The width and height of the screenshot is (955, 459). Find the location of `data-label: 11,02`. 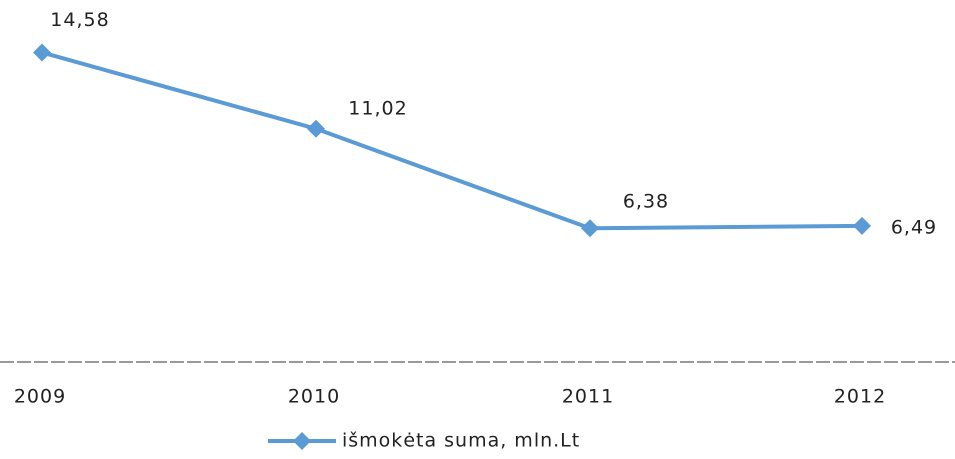

data-label: 11,02 is located at coordinates (377, 108).